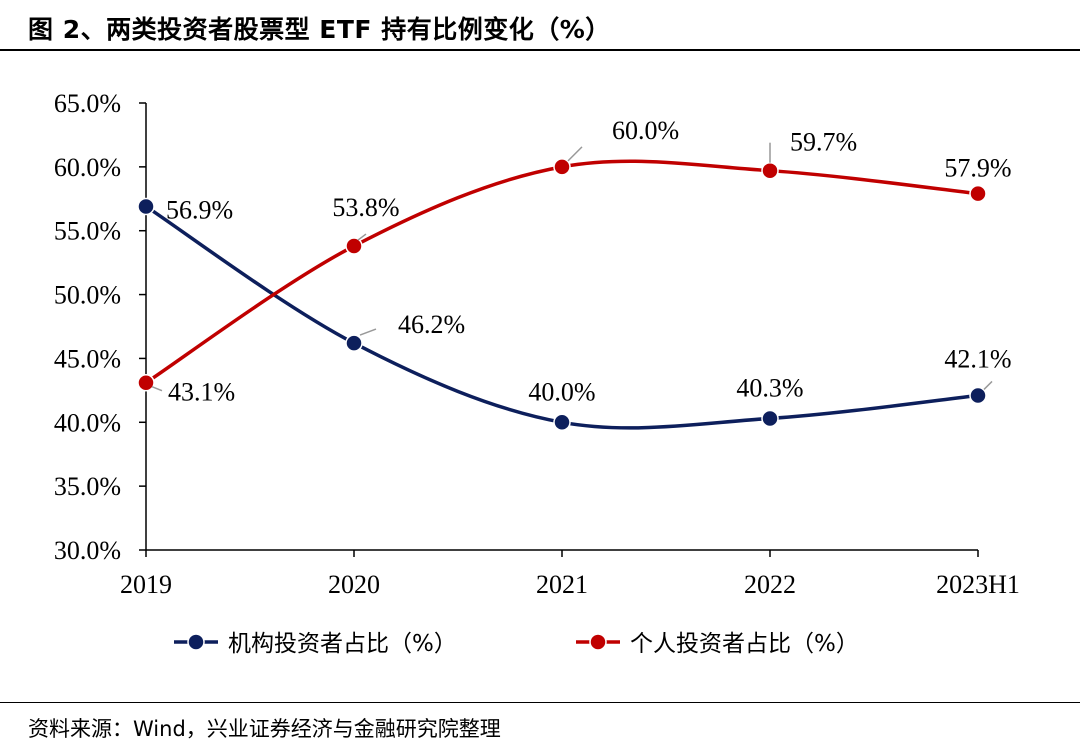 Image resolution: width=1080 pixels, height=755 pixels. Describe the element at coordinates (146, 584) in the screenshot. I see `x-tick-label: 2019` at that location.